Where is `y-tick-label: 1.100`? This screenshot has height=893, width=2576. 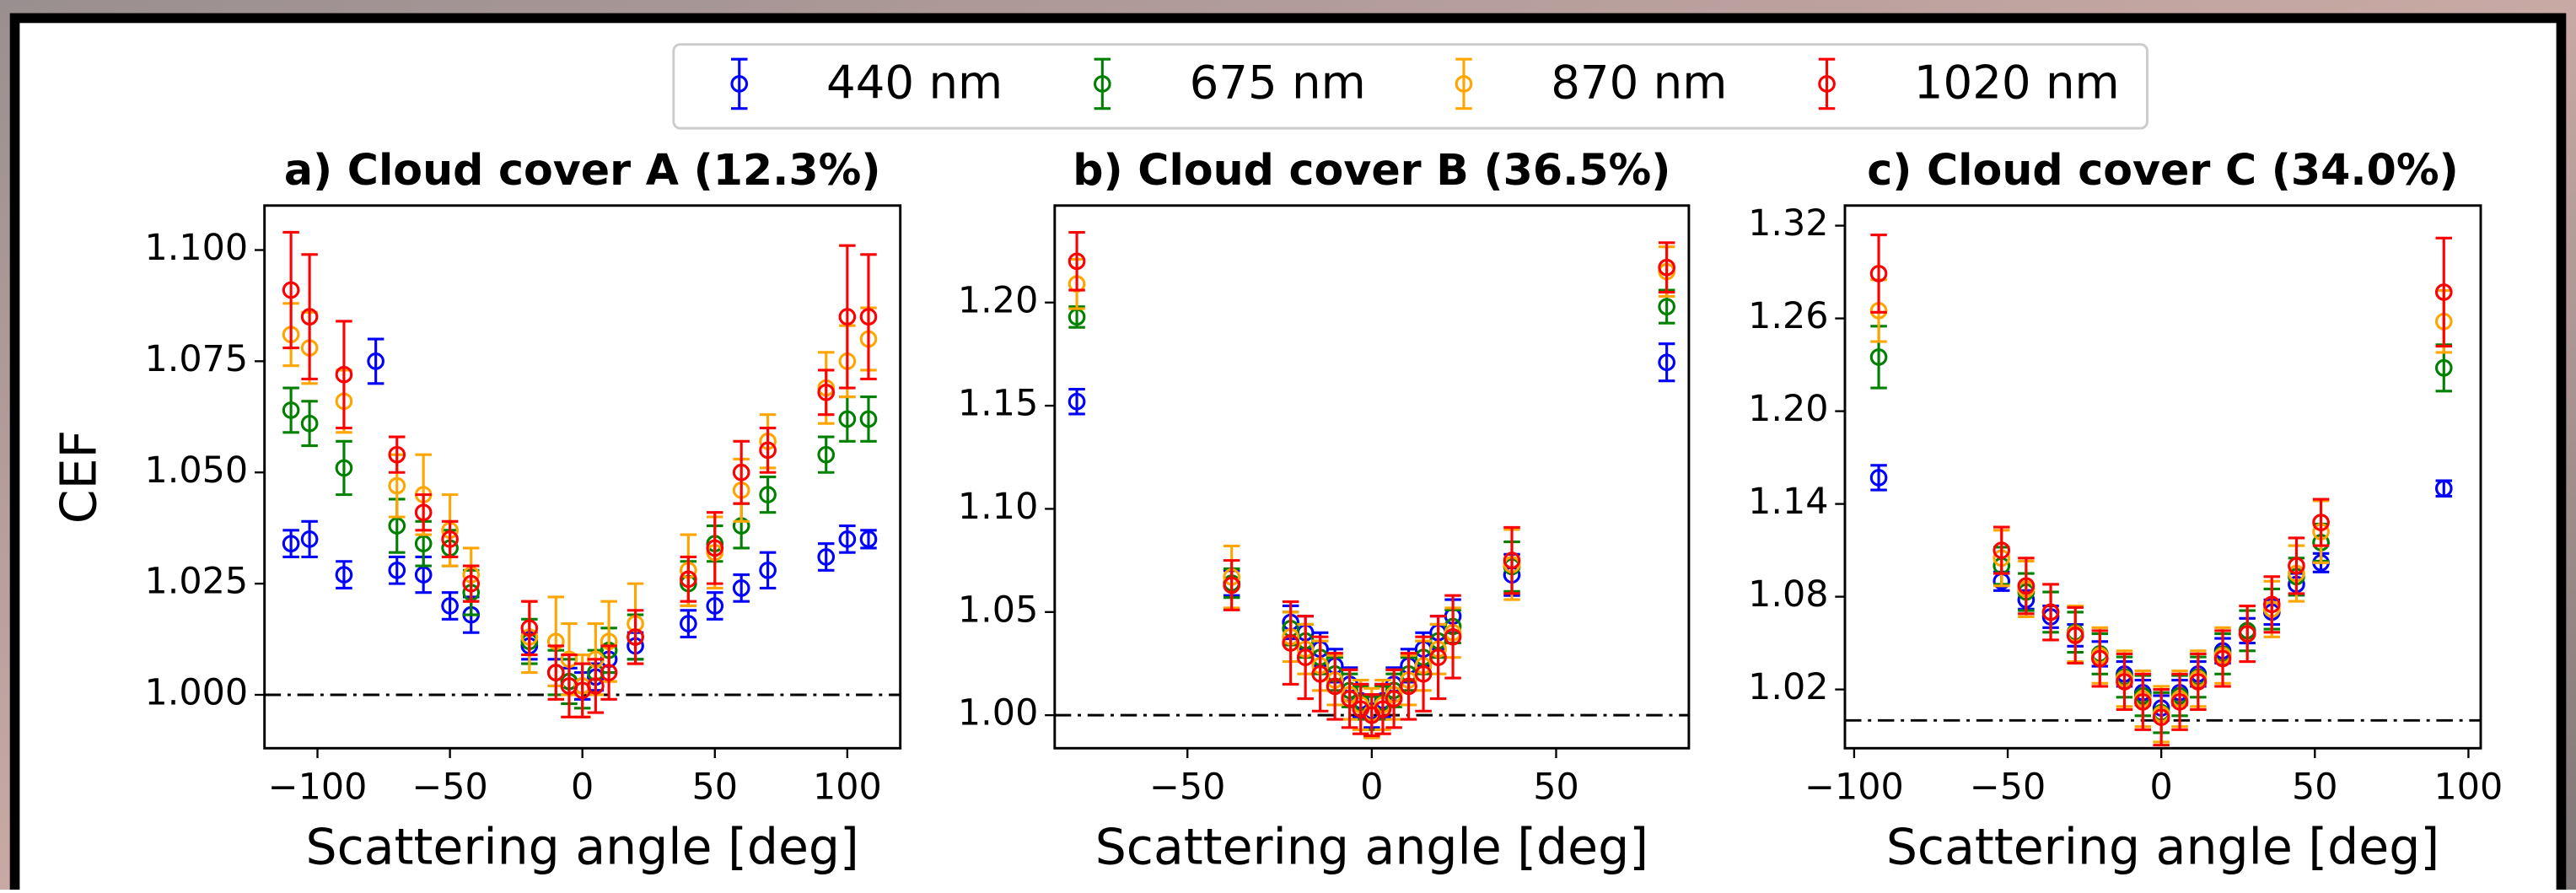
y-tick-label: 1.100 is located at coordinates (197, 248).